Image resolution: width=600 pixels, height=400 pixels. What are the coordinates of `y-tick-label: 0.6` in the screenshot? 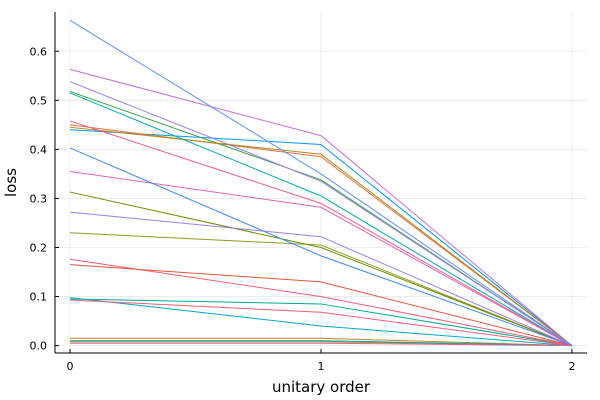 It's located at (39, 51).